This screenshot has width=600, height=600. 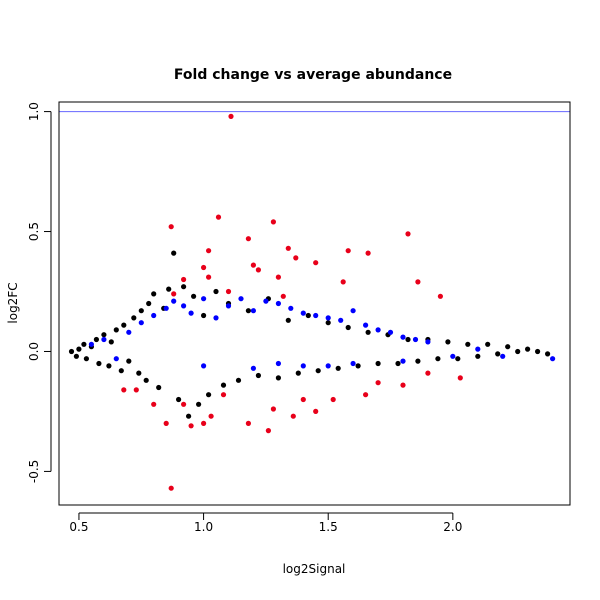 What do you see at coordinates (34, 471) in the screenshot?
I see `y-tick-label-0: -0.5` at bounding box center [34, 471].